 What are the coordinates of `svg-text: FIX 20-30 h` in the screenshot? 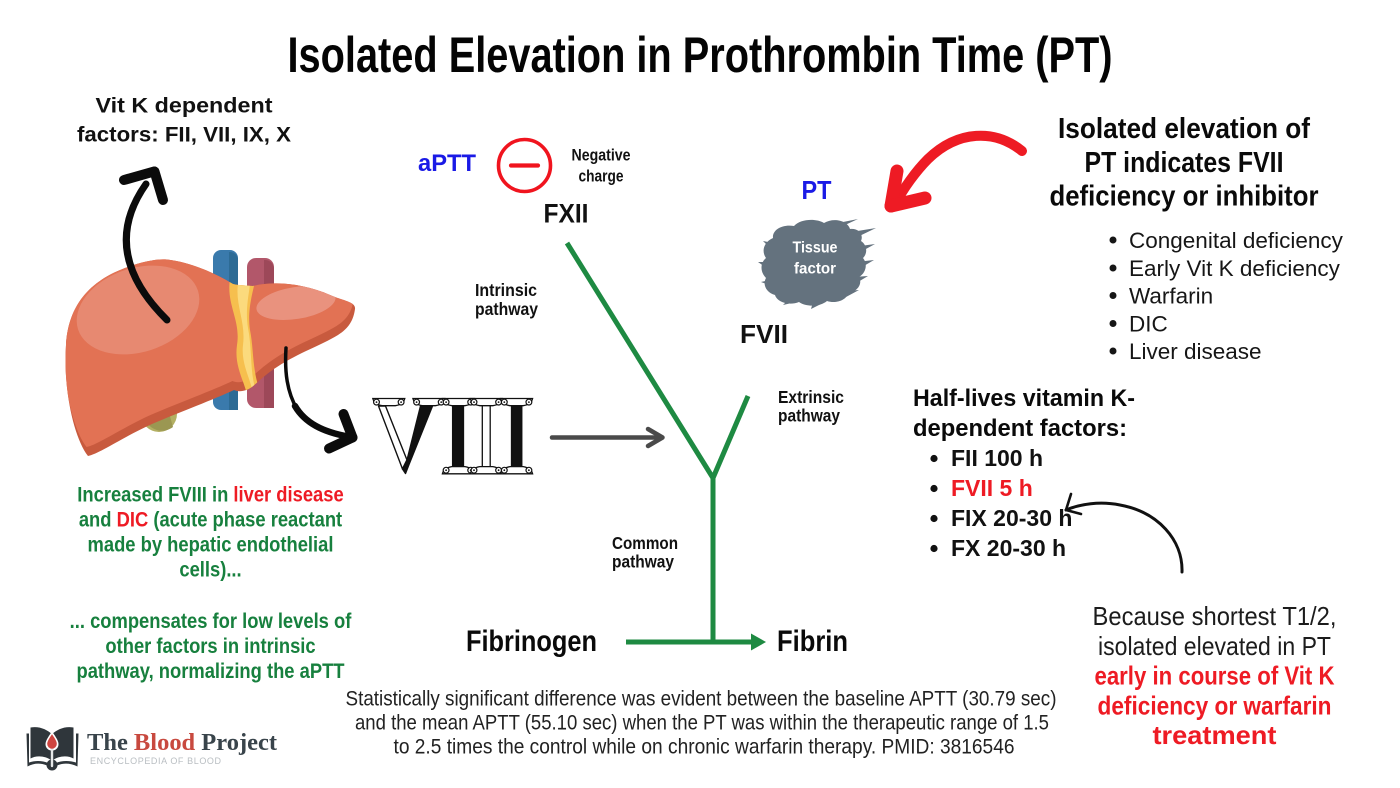 It's located at (1011, 518).